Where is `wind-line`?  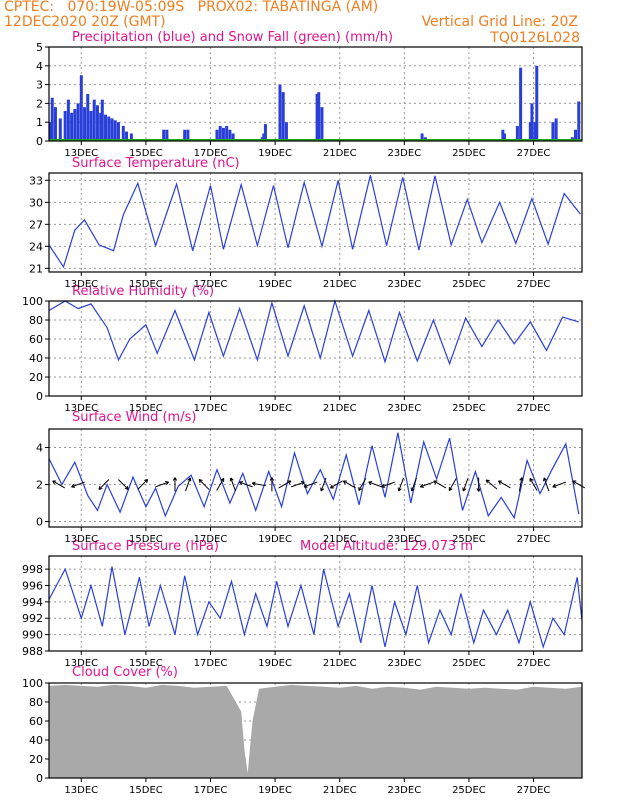 wind-line is located at coordinates (314, 476).